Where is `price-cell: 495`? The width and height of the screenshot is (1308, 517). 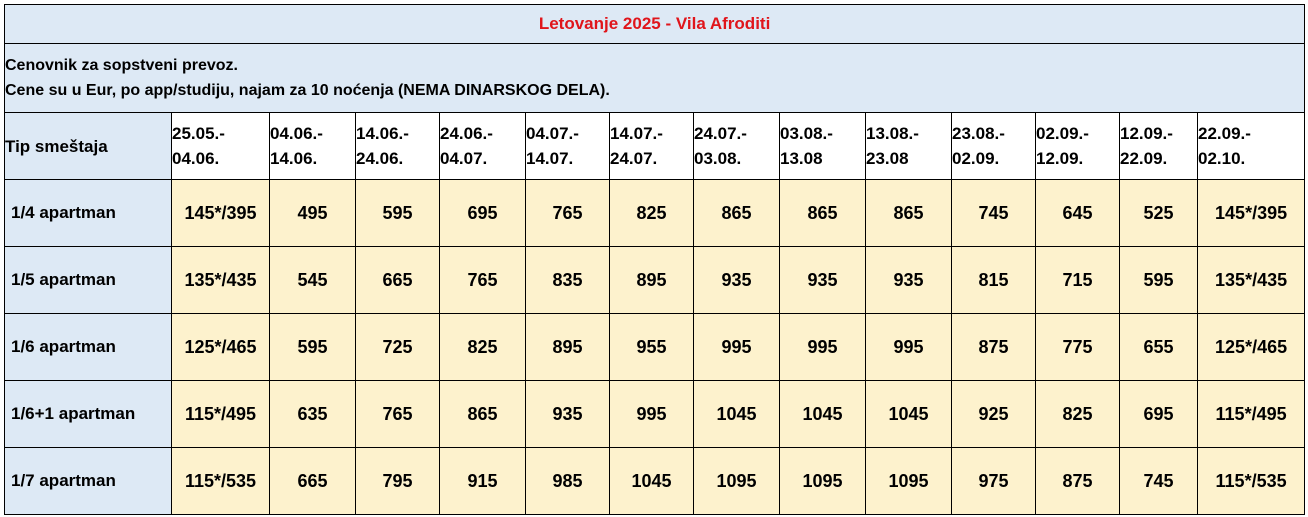
price-cell: 495 is located at coordinates (312, 213).